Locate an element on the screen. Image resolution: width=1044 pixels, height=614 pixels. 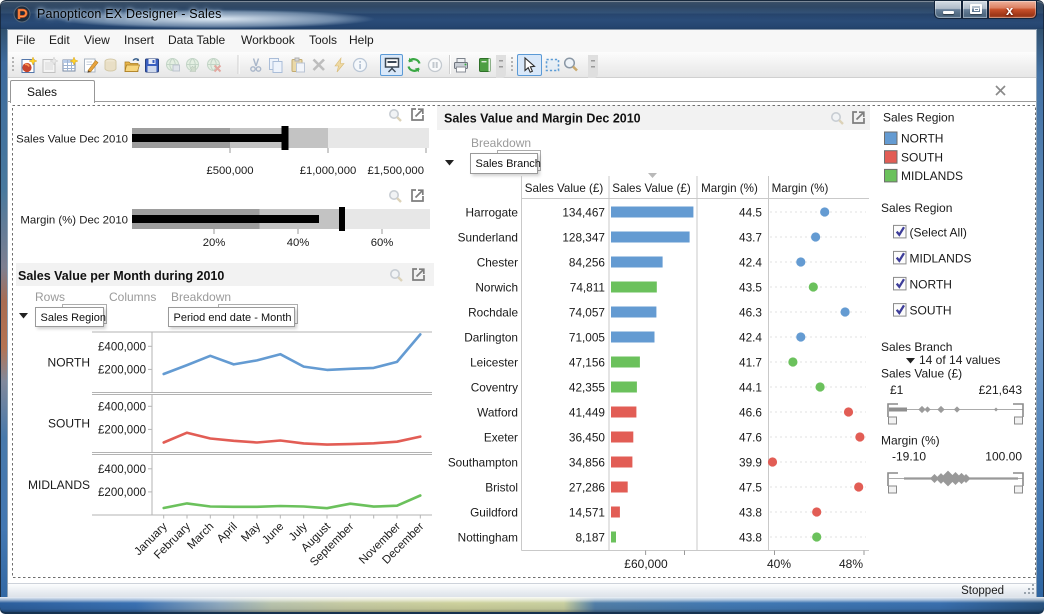
svg-text: £500,000 is located at coordinates (229, 171).